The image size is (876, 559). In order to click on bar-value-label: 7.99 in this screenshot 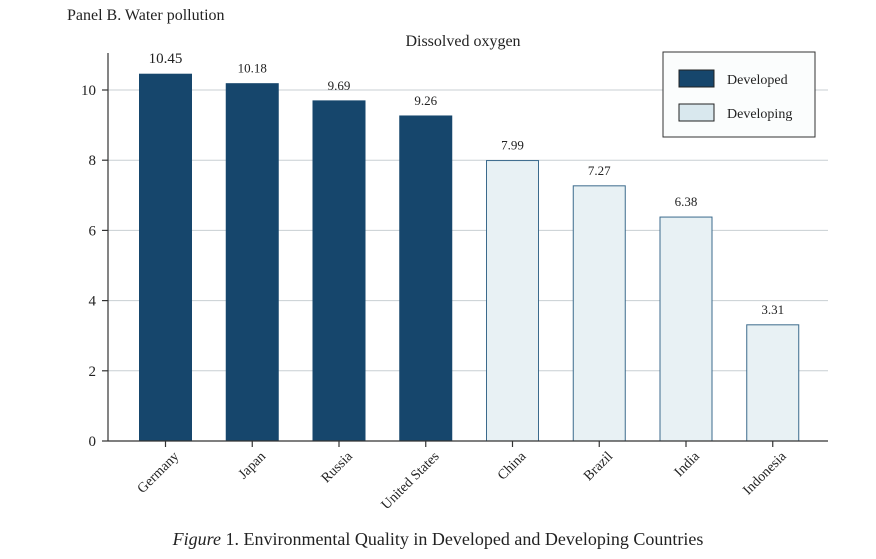, I will do `click(512, 145)`.